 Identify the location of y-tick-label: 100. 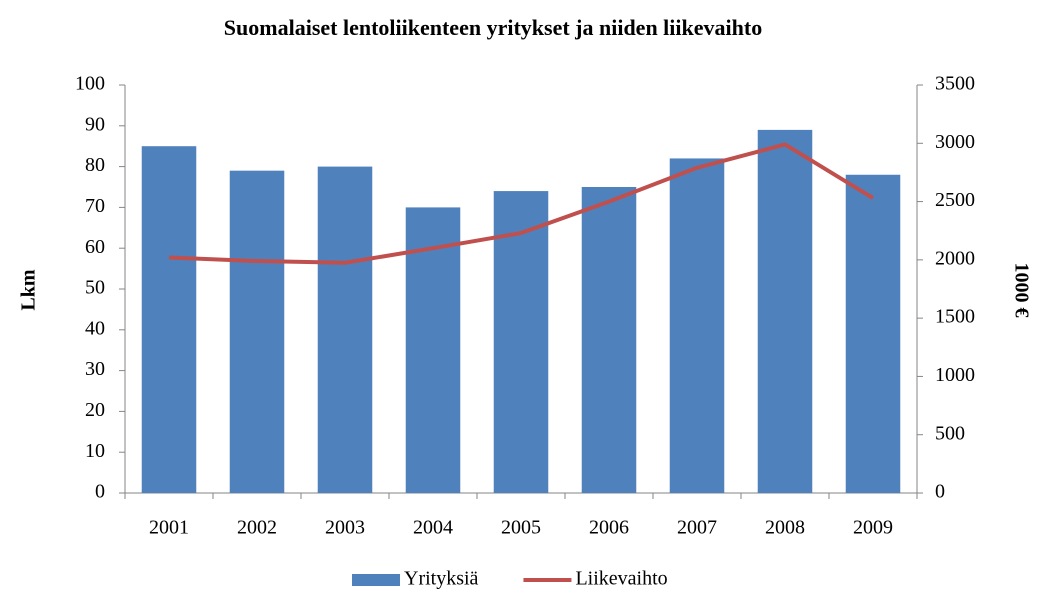
(90, 84).